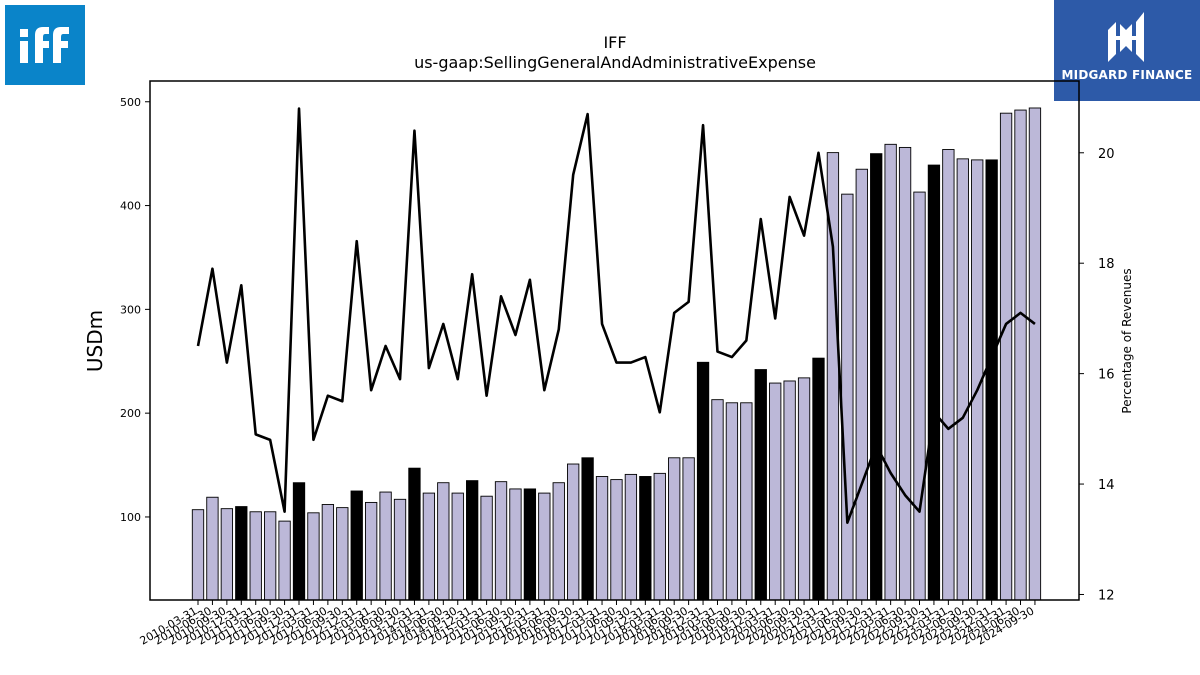 This screenshot has width=1200, height=675. What do you see at coordinates (130, 102) in the screenshot?
I see `y-tick-label: 500` at bounding box center [130, 102].